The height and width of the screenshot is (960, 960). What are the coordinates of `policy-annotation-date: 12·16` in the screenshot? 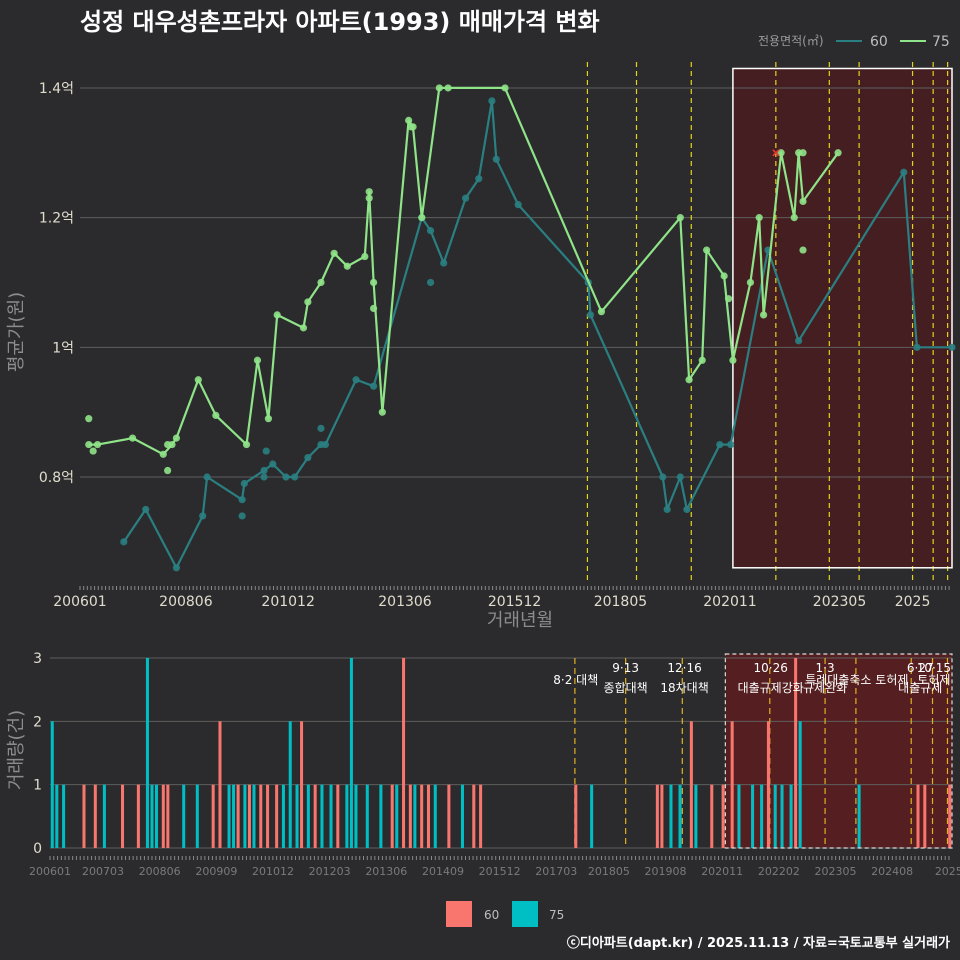 It's located at (684, 668).